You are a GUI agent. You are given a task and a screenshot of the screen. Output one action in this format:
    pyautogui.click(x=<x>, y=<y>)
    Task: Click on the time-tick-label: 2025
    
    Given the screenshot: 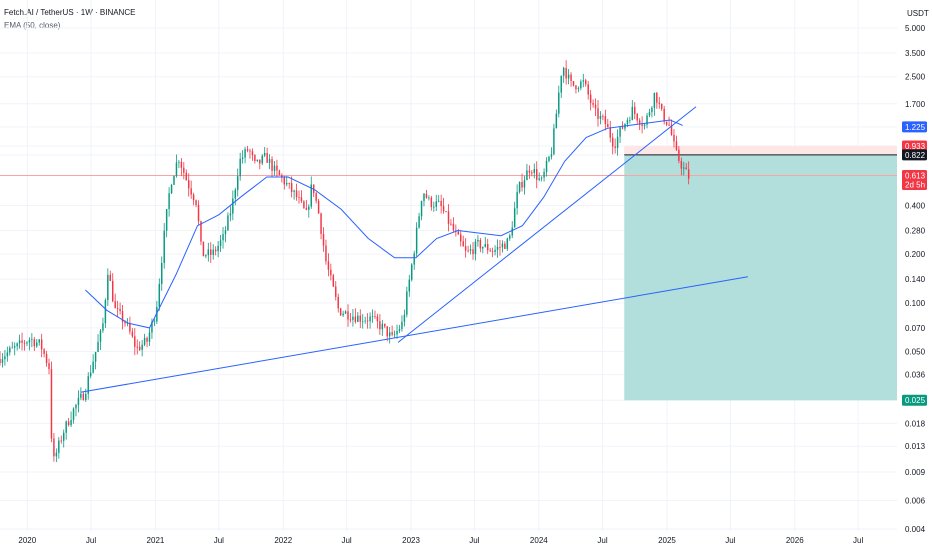 What is the action you would take?
    pyautogui.click(x=667, y=540)
    